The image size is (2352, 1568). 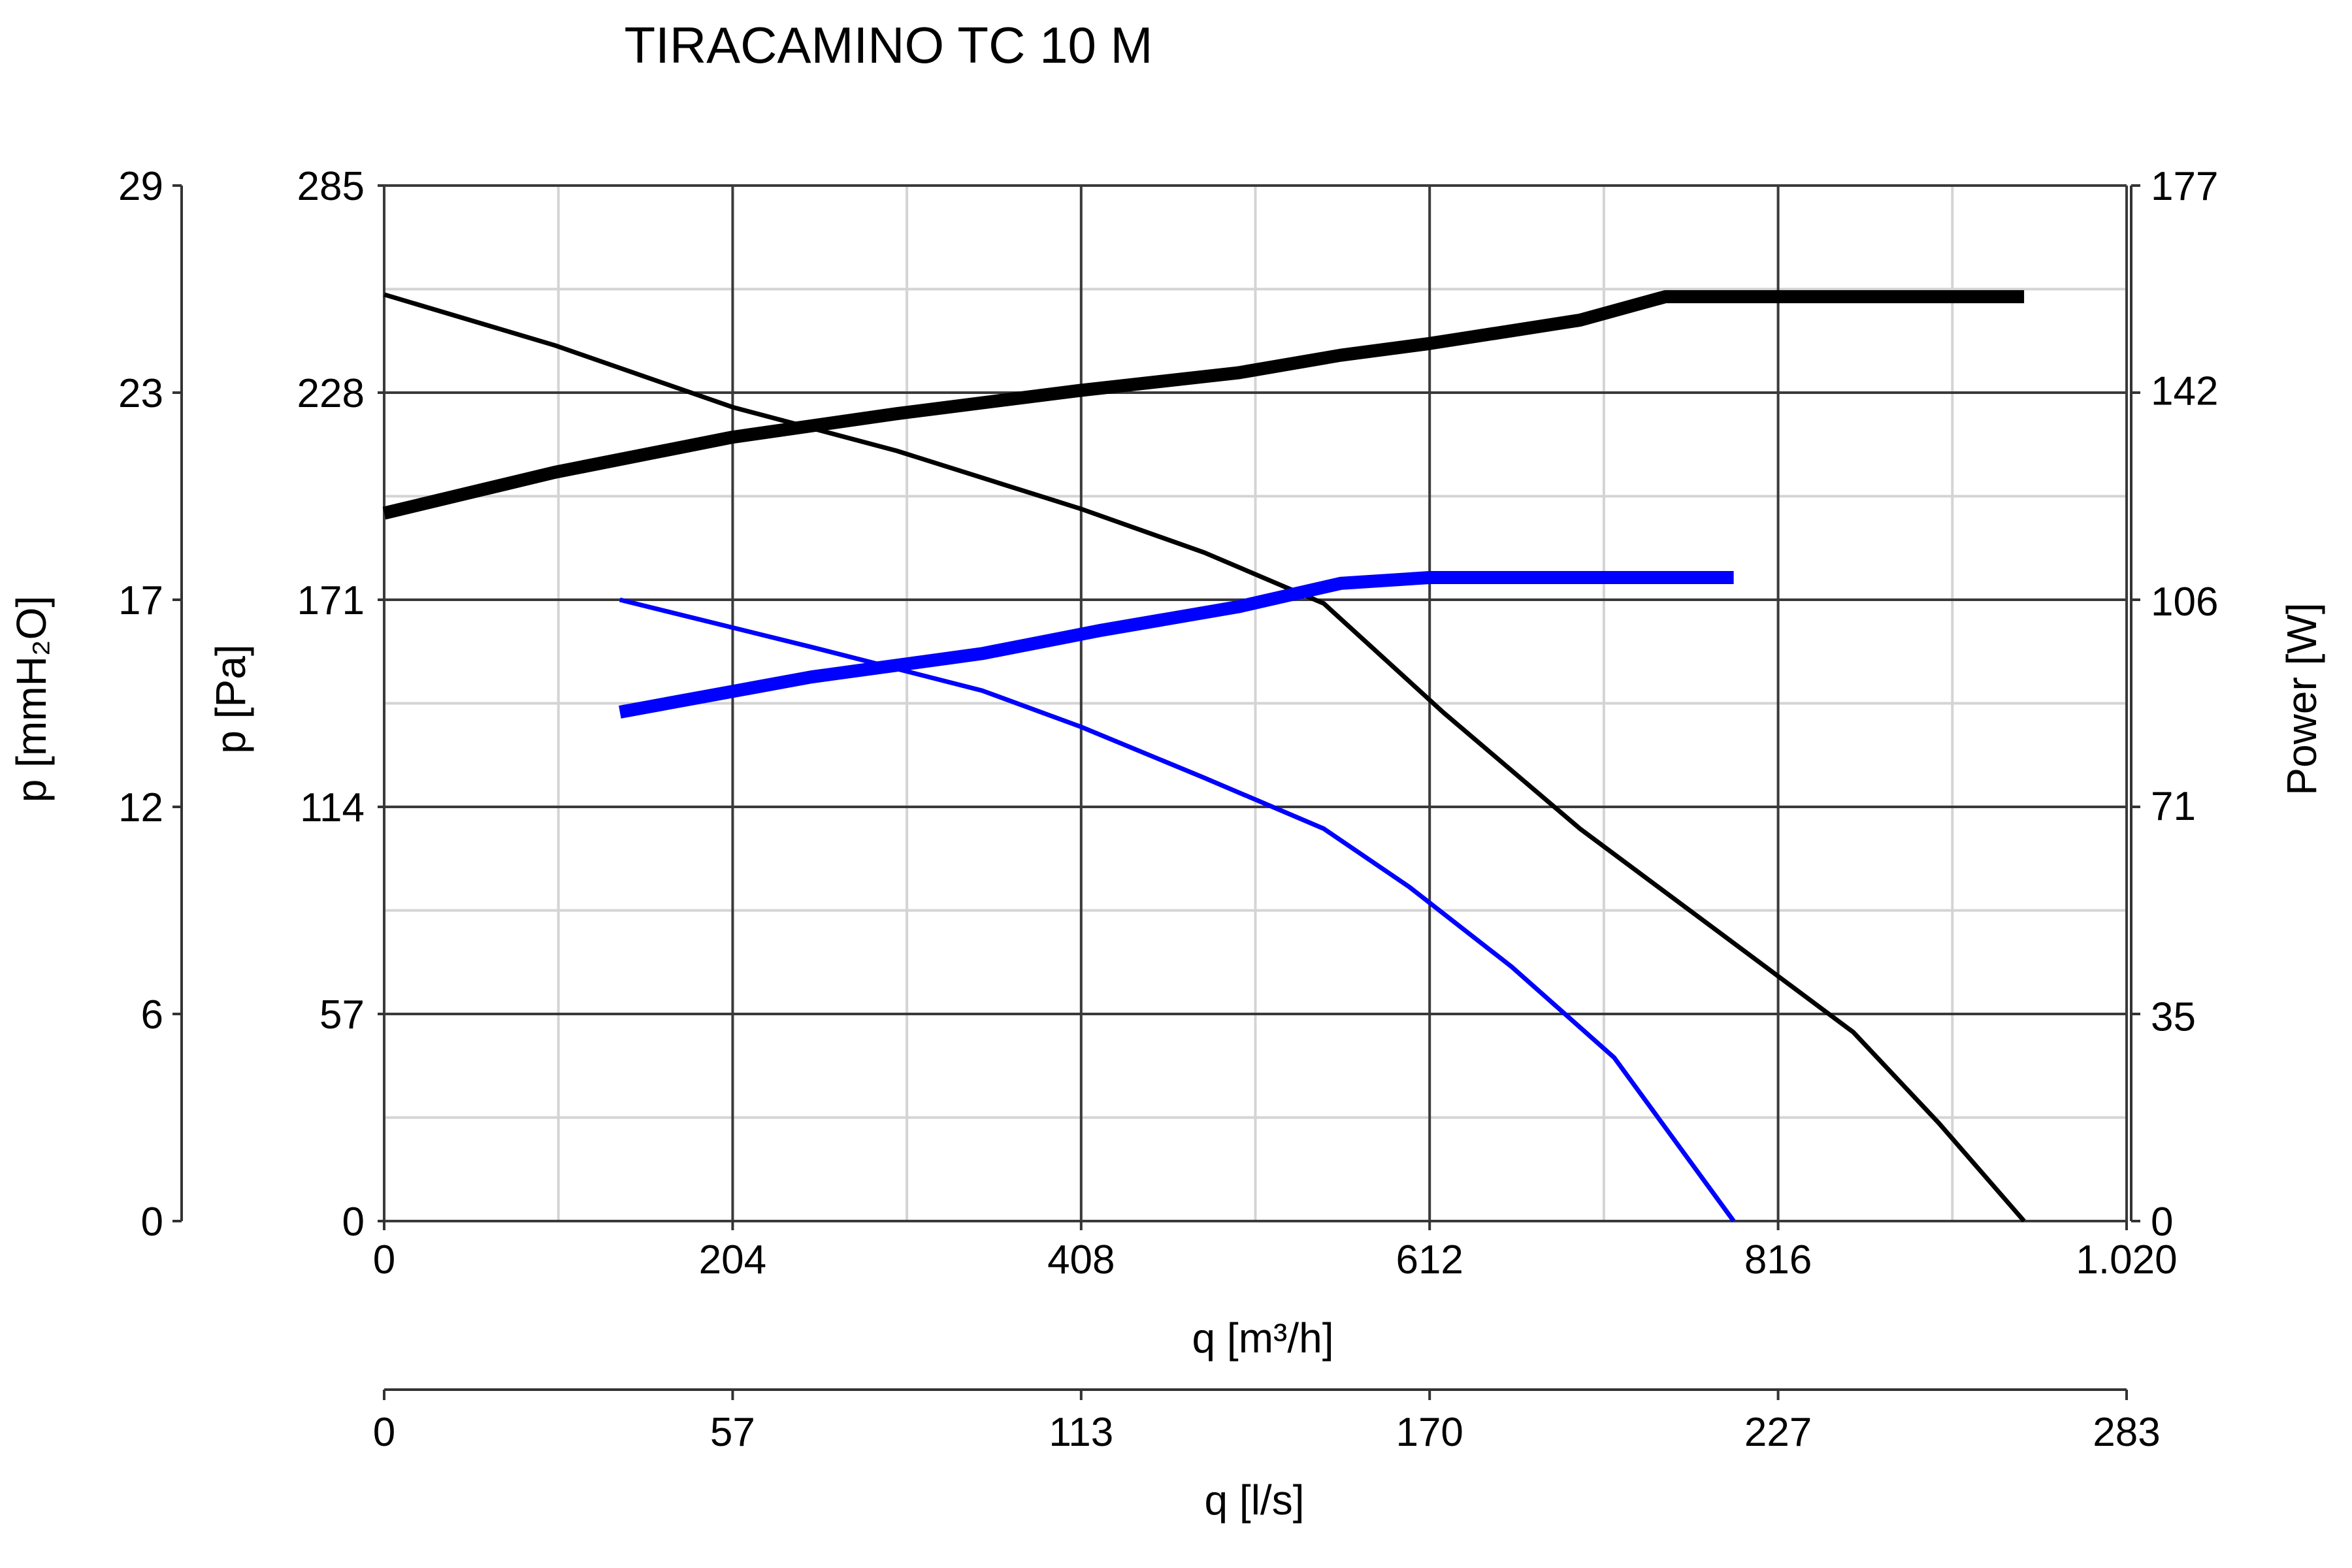 What do you see at coordinates (1429, 1259) in the screenshot?
I see `x-primary-tick-label: 612` at bounding box center [1429, 1259].